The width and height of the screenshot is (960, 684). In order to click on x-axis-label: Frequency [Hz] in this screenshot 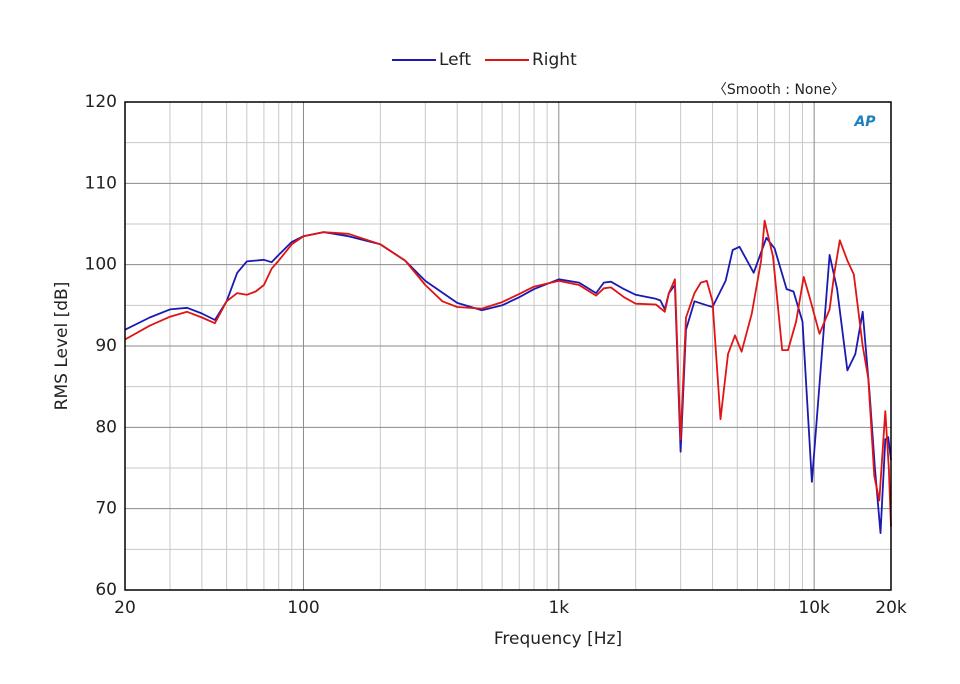, I will do `click(558, 639)`.